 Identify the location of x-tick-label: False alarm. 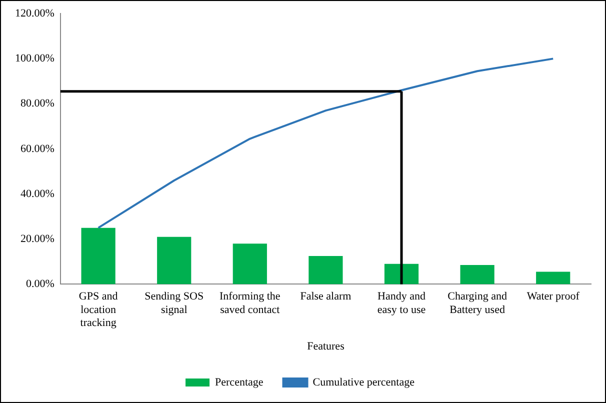
(326, 296).